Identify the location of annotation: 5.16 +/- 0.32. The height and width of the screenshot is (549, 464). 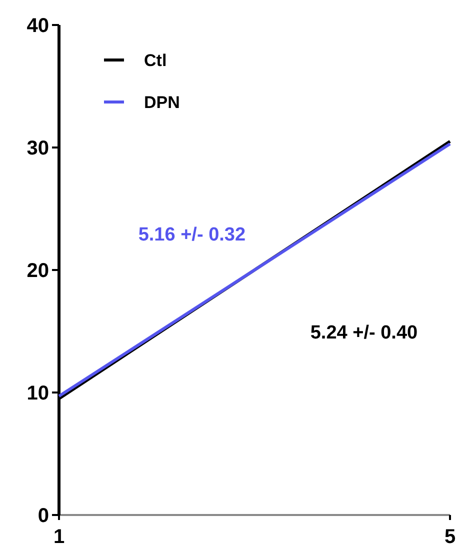
(192, 235).